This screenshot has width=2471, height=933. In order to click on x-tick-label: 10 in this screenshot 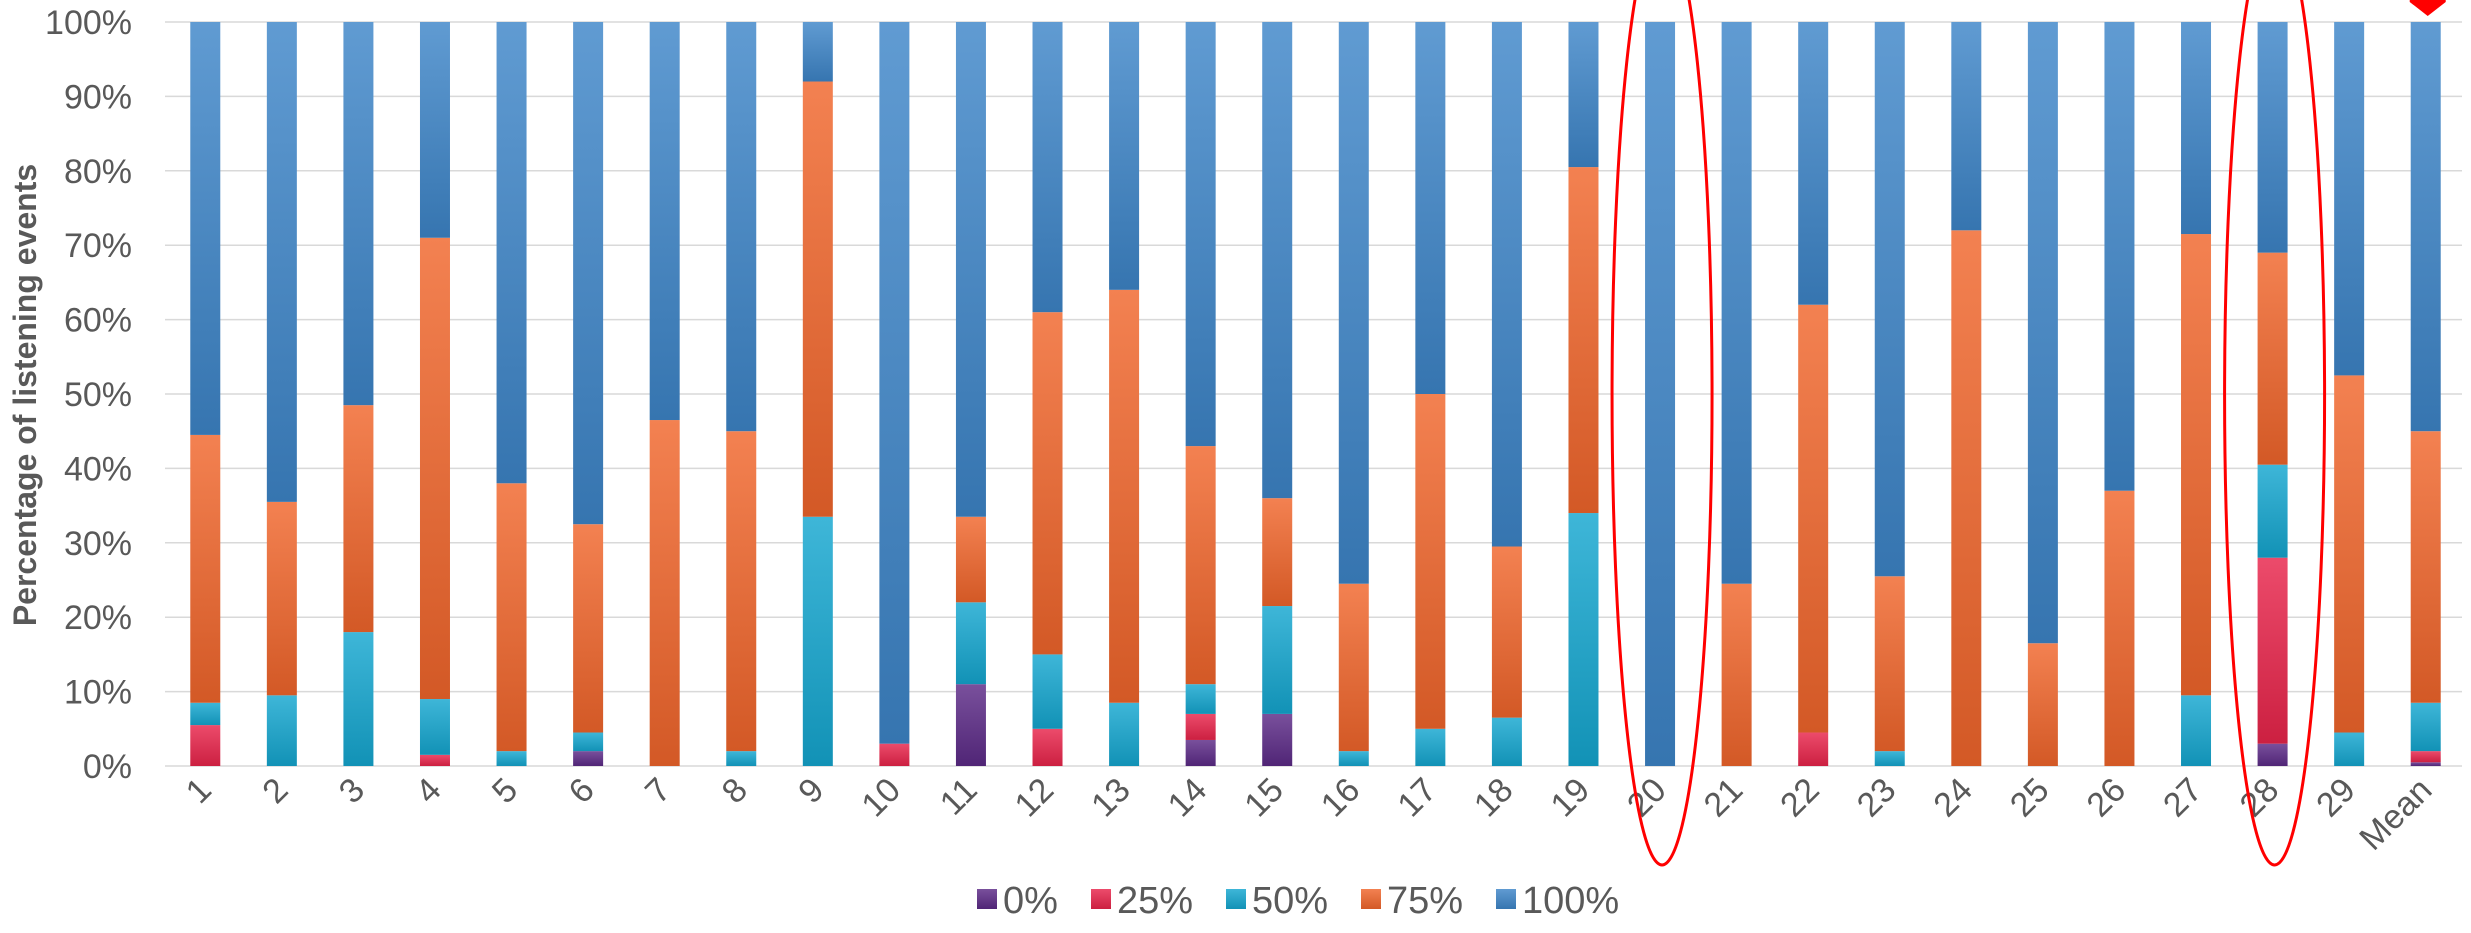, I will do `click(881, 798)`.